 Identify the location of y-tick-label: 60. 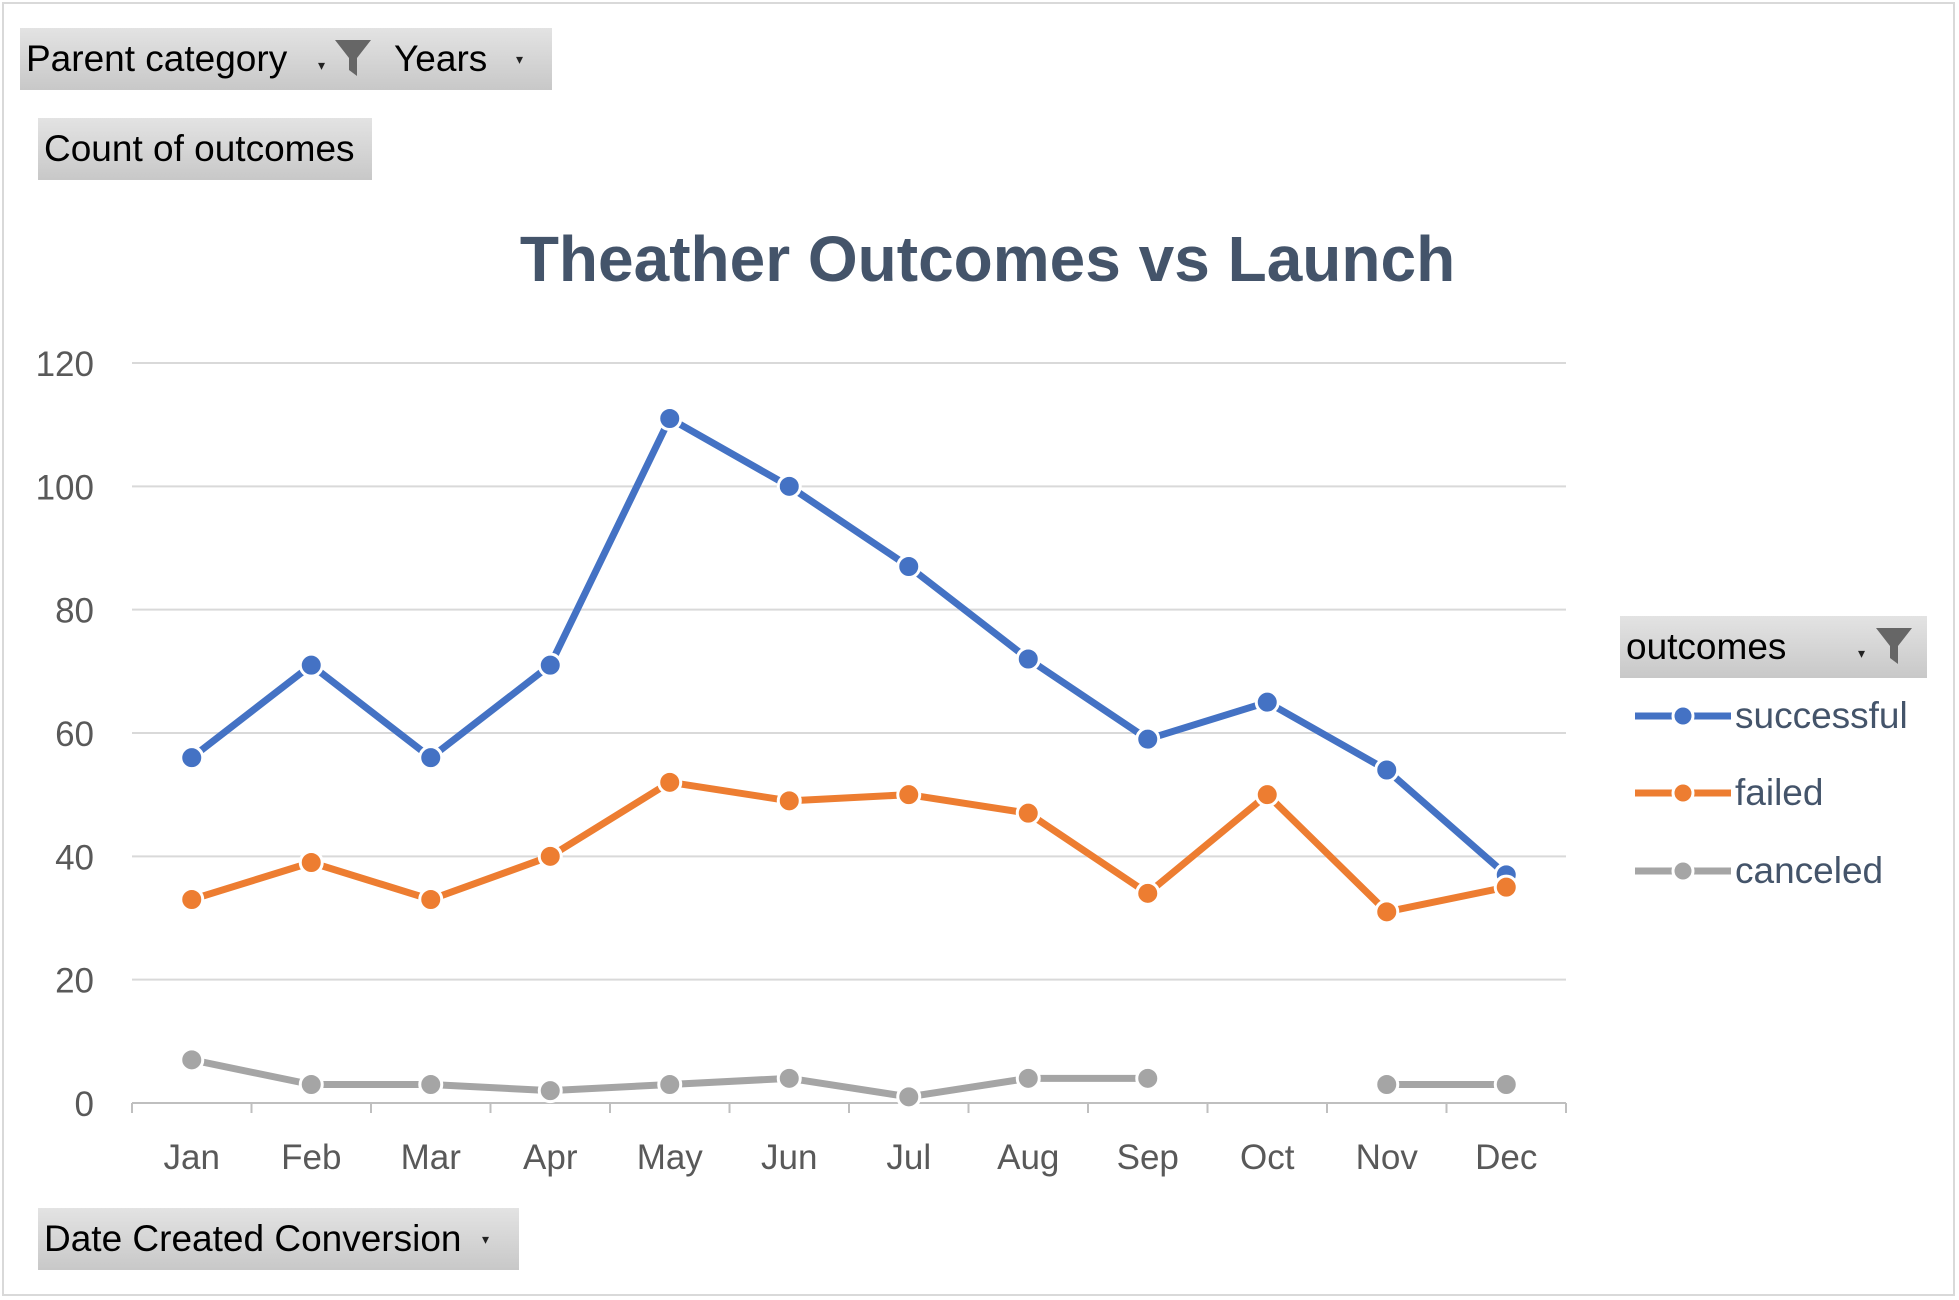
(74, 734).